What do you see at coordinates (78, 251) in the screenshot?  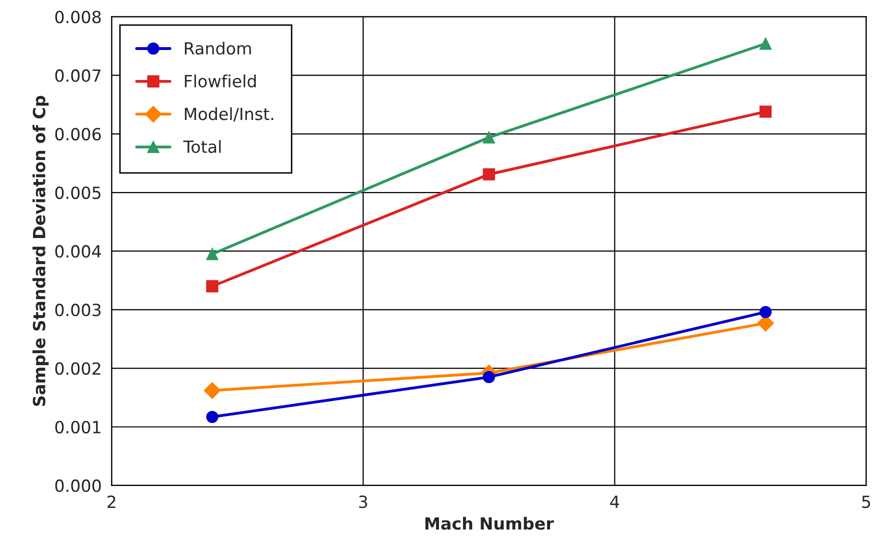 I see `y-tick-label: 0.004` at bounding box center [78, 251].